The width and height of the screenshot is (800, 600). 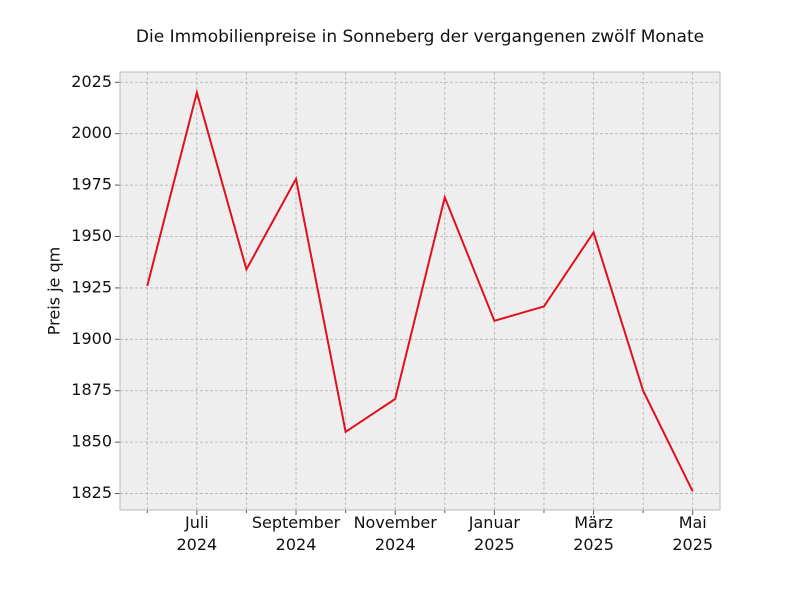 I want to click on y-tick-label: 1975, so click(x=91, y=184).